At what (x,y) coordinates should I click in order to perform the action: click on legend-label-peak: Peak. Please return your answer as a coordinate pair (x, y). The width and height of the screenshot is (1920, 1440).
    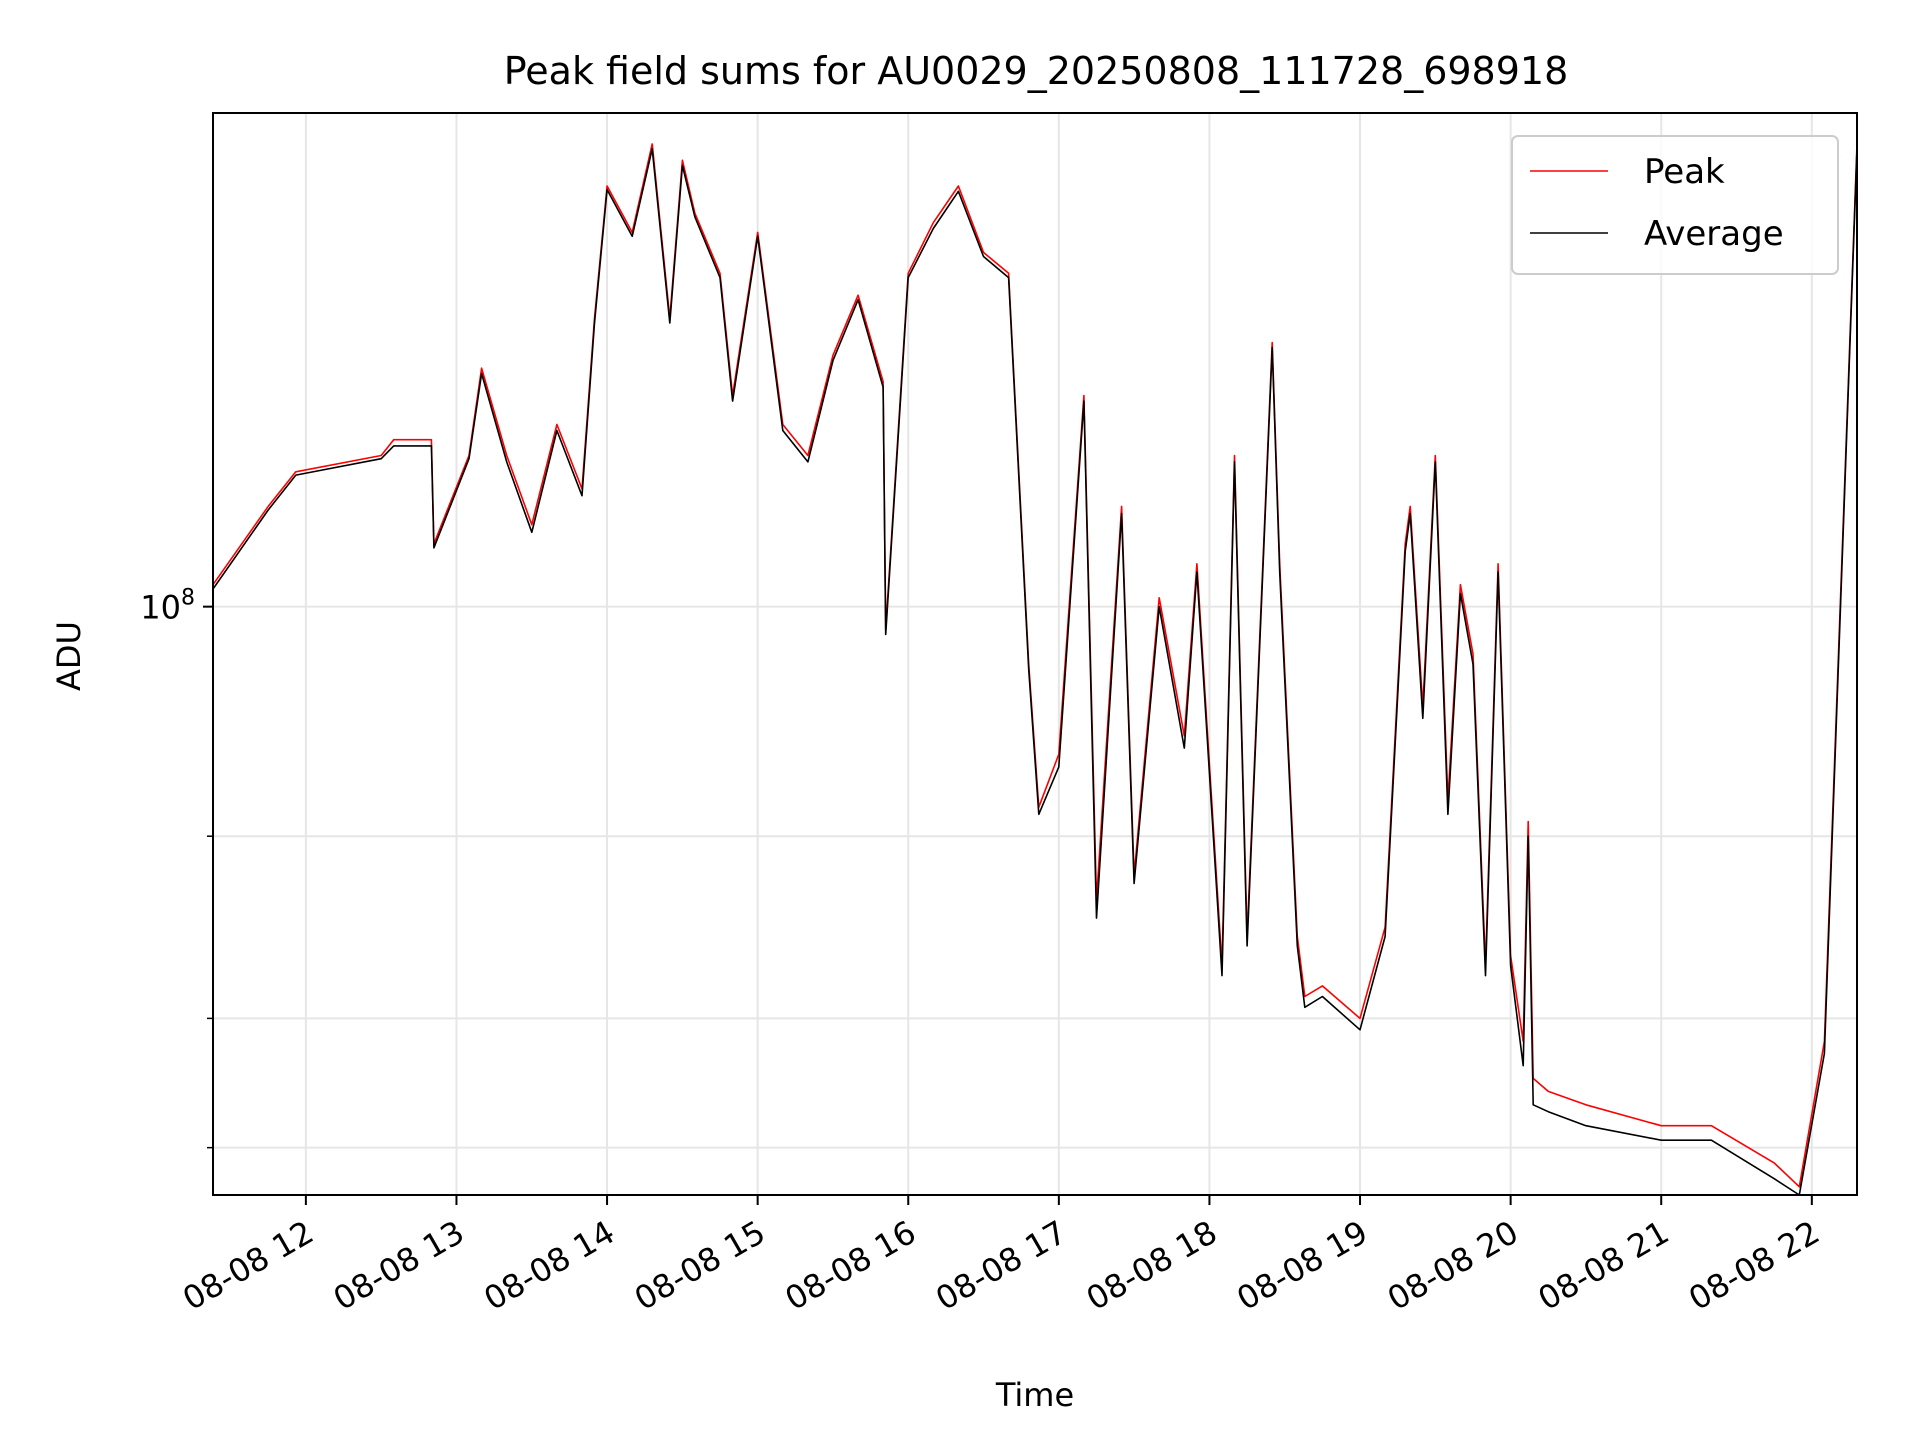
    Looking at the image, I should click on (1684, 172).